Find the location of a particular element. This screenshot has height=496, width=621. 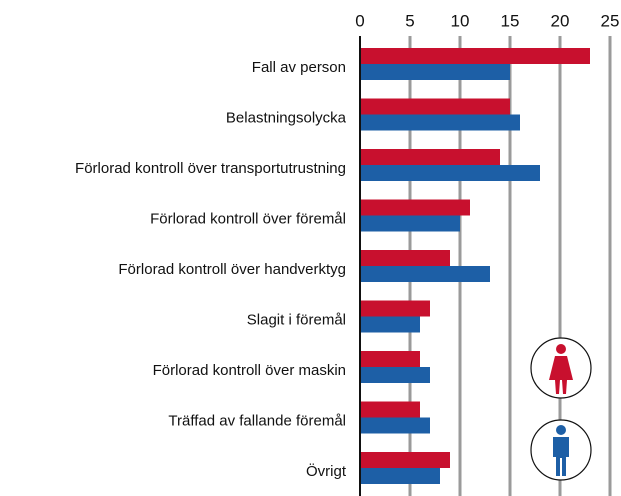

y-tick-label: Förlorad kontroll över maskin is located at coordinates (249, 370).